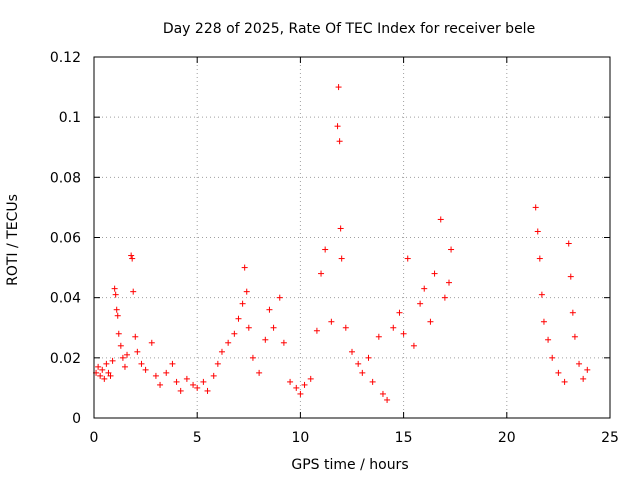 The height and width of the screenshot is (480, 640). What do you see at coordinates (354, 438) in the screenshot?
I see `x-tick-labels: 0 5 10 15 20 25` at bounding box center [354, 438].